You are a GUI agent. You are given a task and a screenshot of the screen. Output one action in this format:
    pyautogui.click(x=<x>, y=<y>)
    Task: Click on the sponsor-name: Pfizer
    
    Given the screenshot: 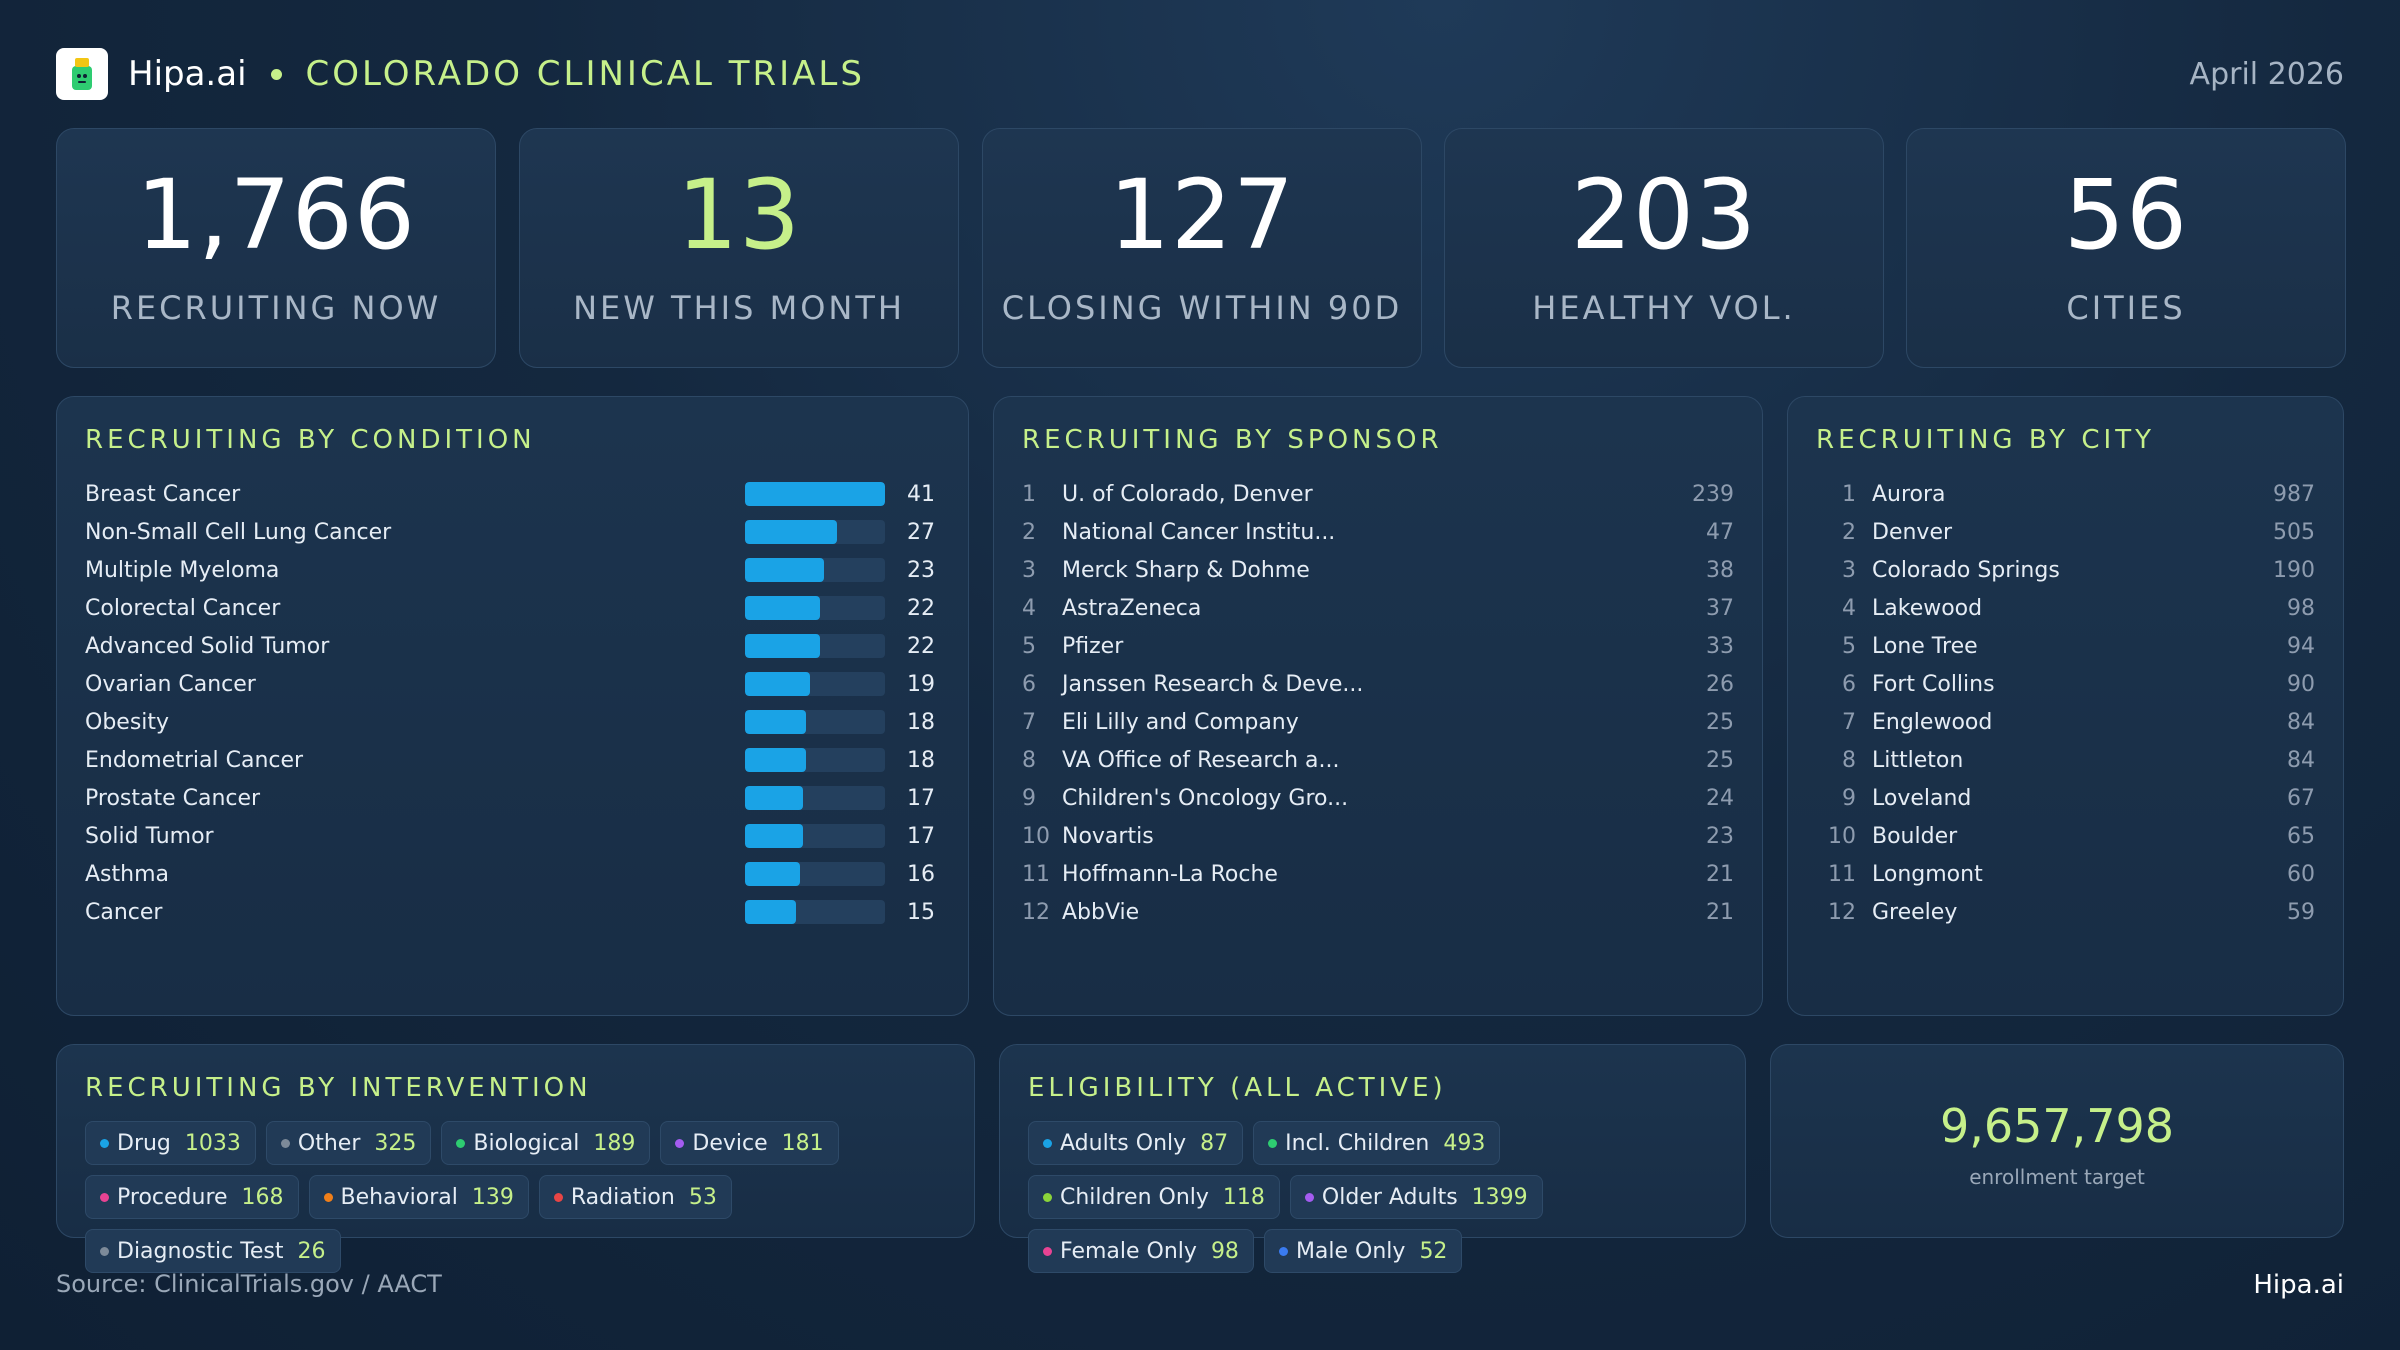 What is the action you would take?
    pyautogui.click(x=1093, y=646)
    